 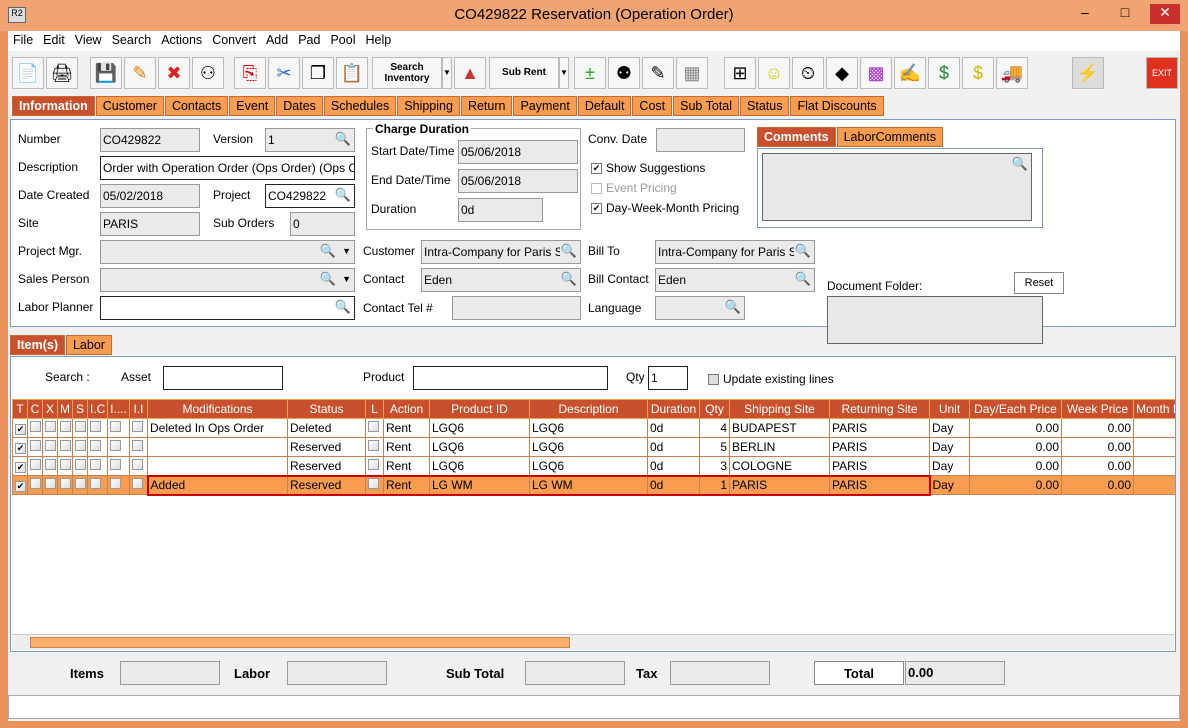 What do you see at coordinates (97, 409) in the screenshot?
I see `column-header: I.C` at bounding box center [97, 409].